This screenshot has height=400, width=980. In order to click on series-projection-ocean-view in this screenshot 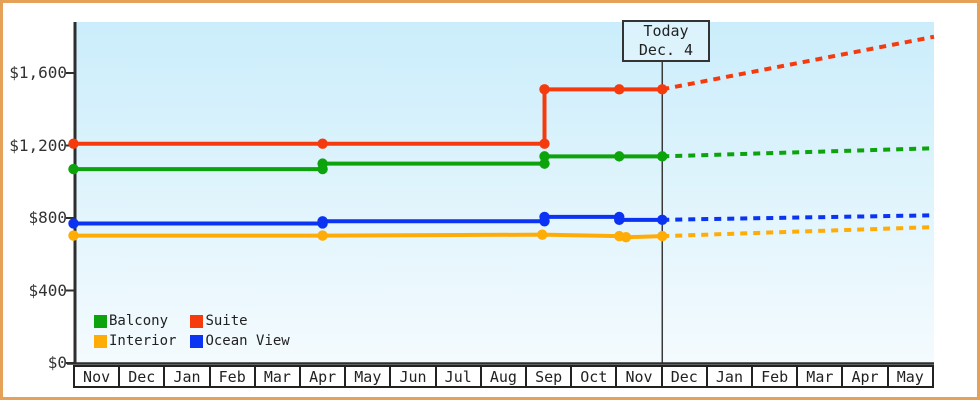, I will do `click(798, 217)`.